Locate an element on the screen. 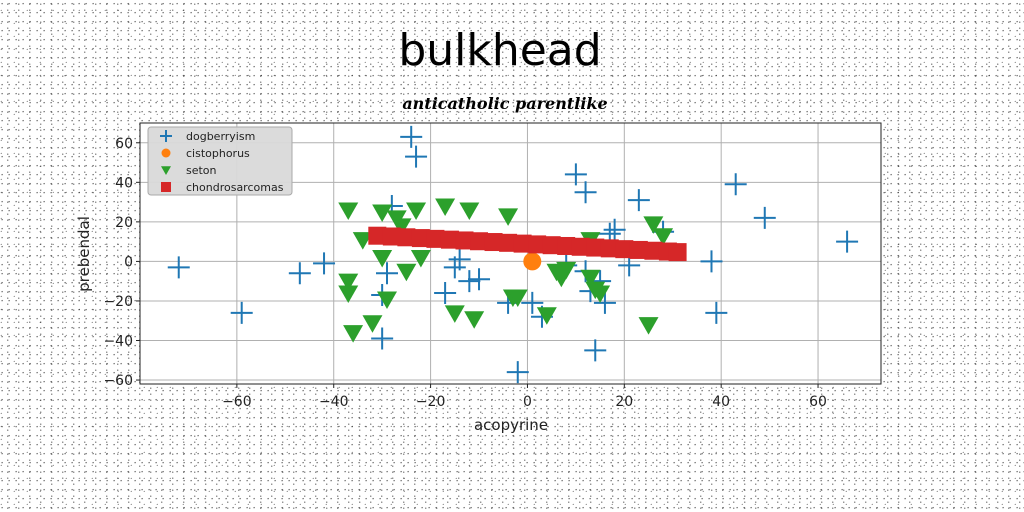  y-tick-label: 60 is located at coordinates (124, 144).